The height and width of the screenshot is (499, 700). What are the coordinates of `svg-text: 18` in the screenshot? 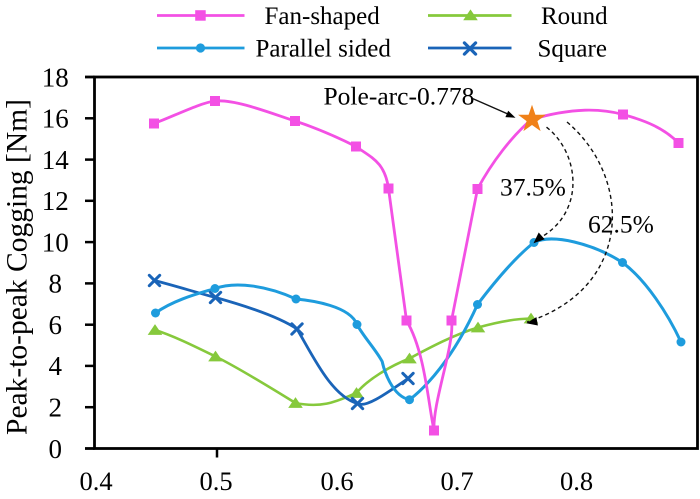 It's located at (55, 77).